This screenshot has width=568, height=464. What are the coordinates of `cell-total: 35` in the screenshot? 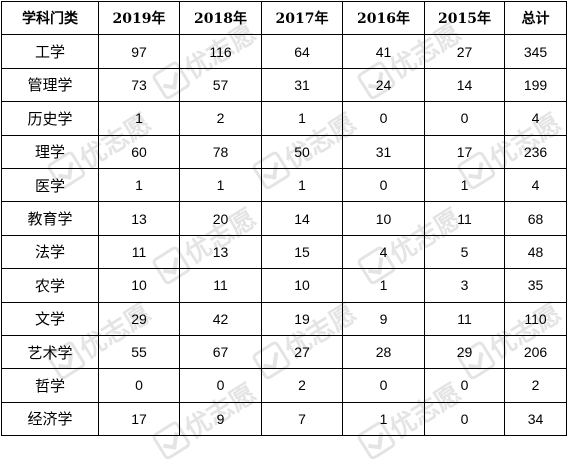 It's located at (535, 285).